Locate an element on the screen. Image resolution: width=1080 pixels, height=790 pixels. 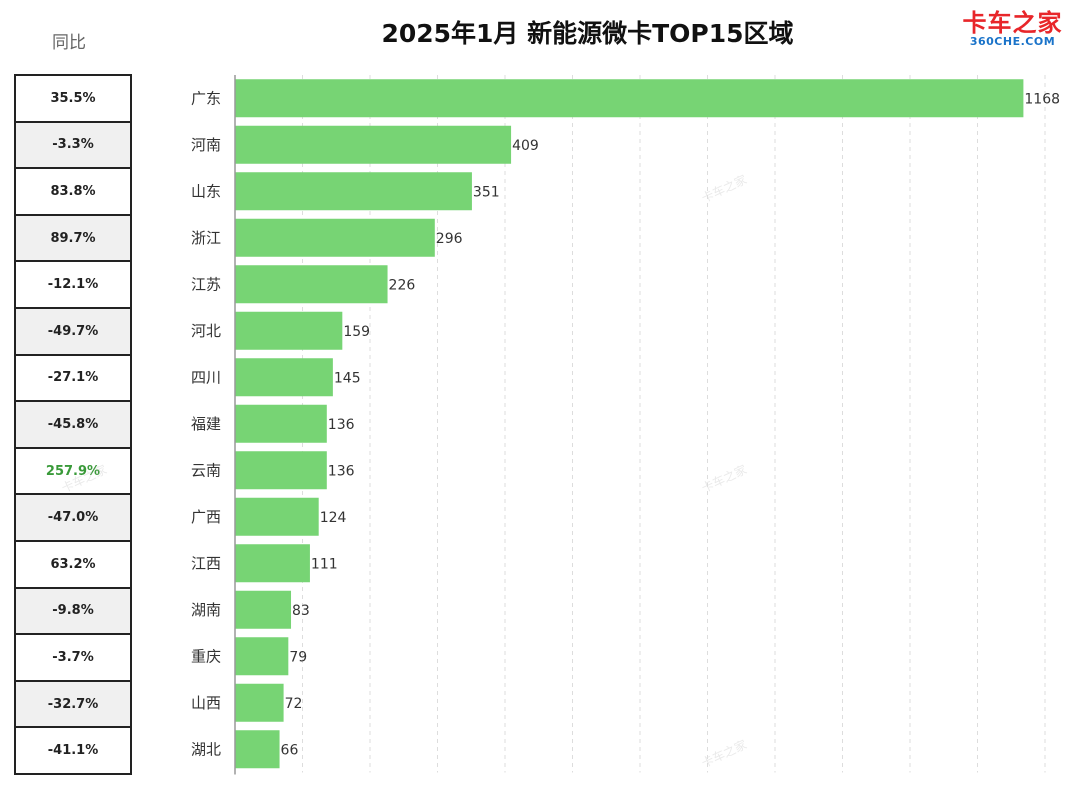
brand-logo: 卡车之家 360CHE.COM is located at coordinates (1012, 29).